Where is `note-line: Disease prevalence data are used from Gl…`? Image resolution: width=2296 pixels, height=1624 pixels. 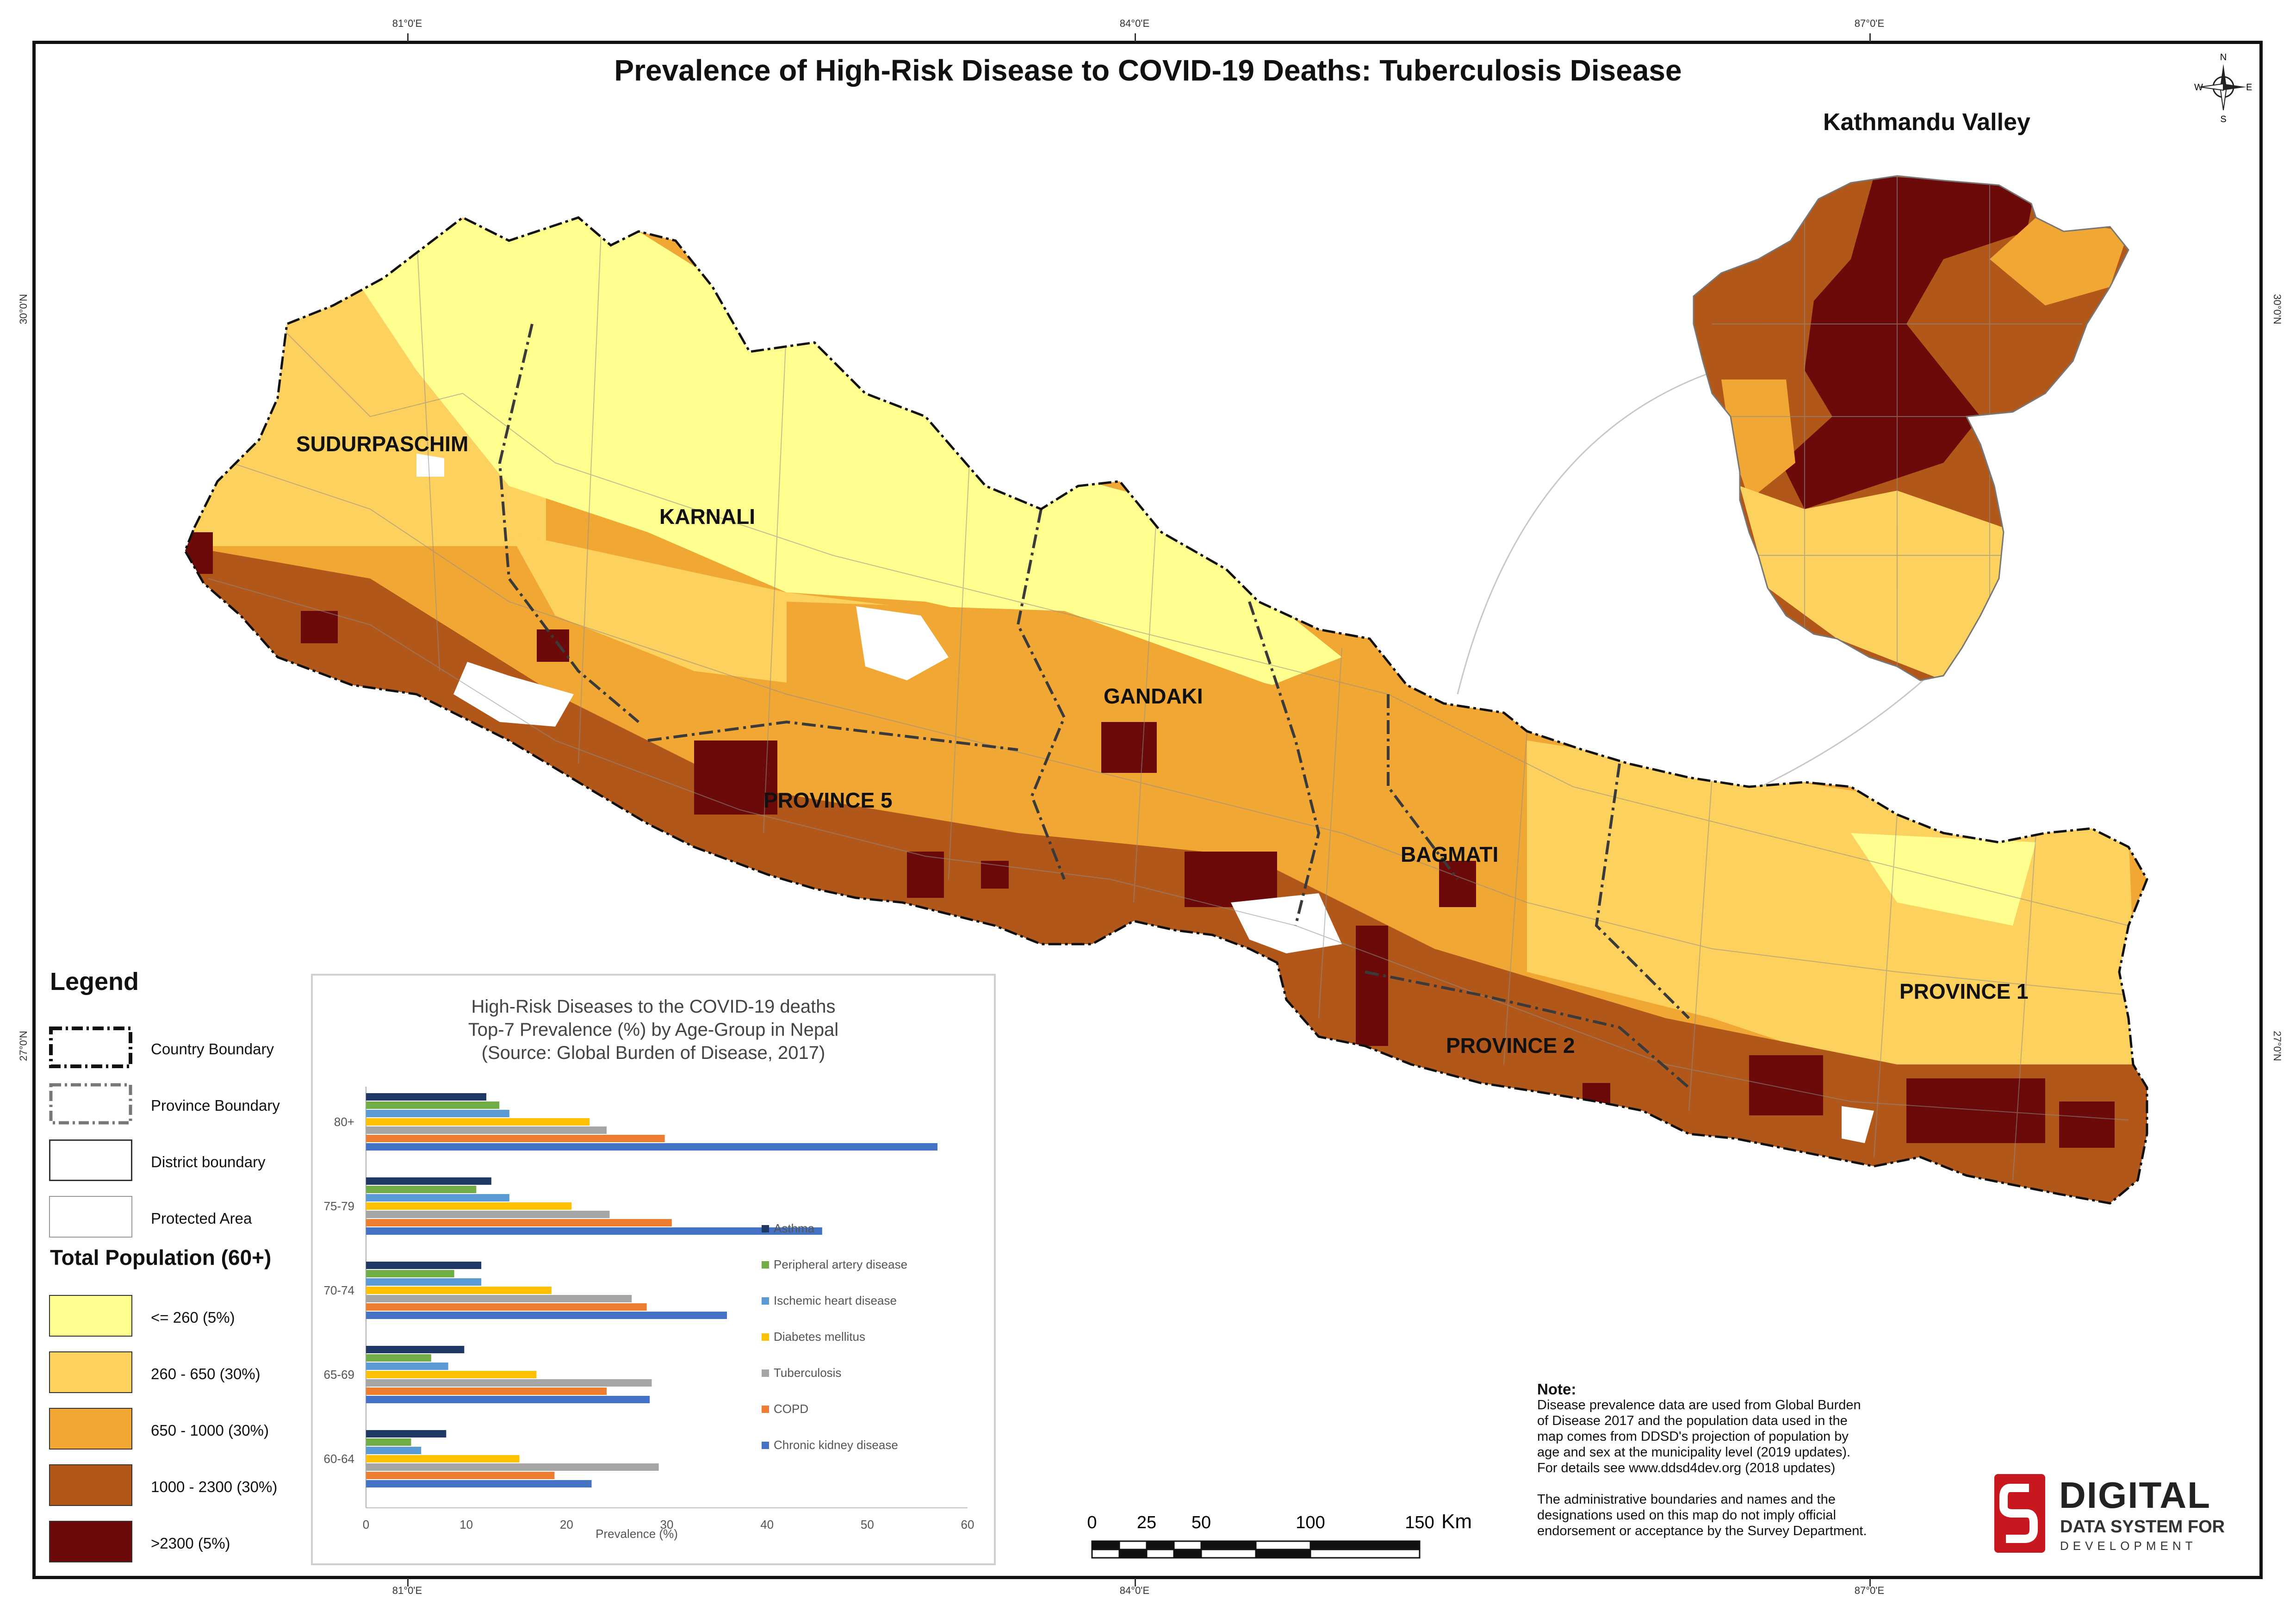 note-line: Disease prevalence data are used from Gl… is located at coordinates (1699, 1405).